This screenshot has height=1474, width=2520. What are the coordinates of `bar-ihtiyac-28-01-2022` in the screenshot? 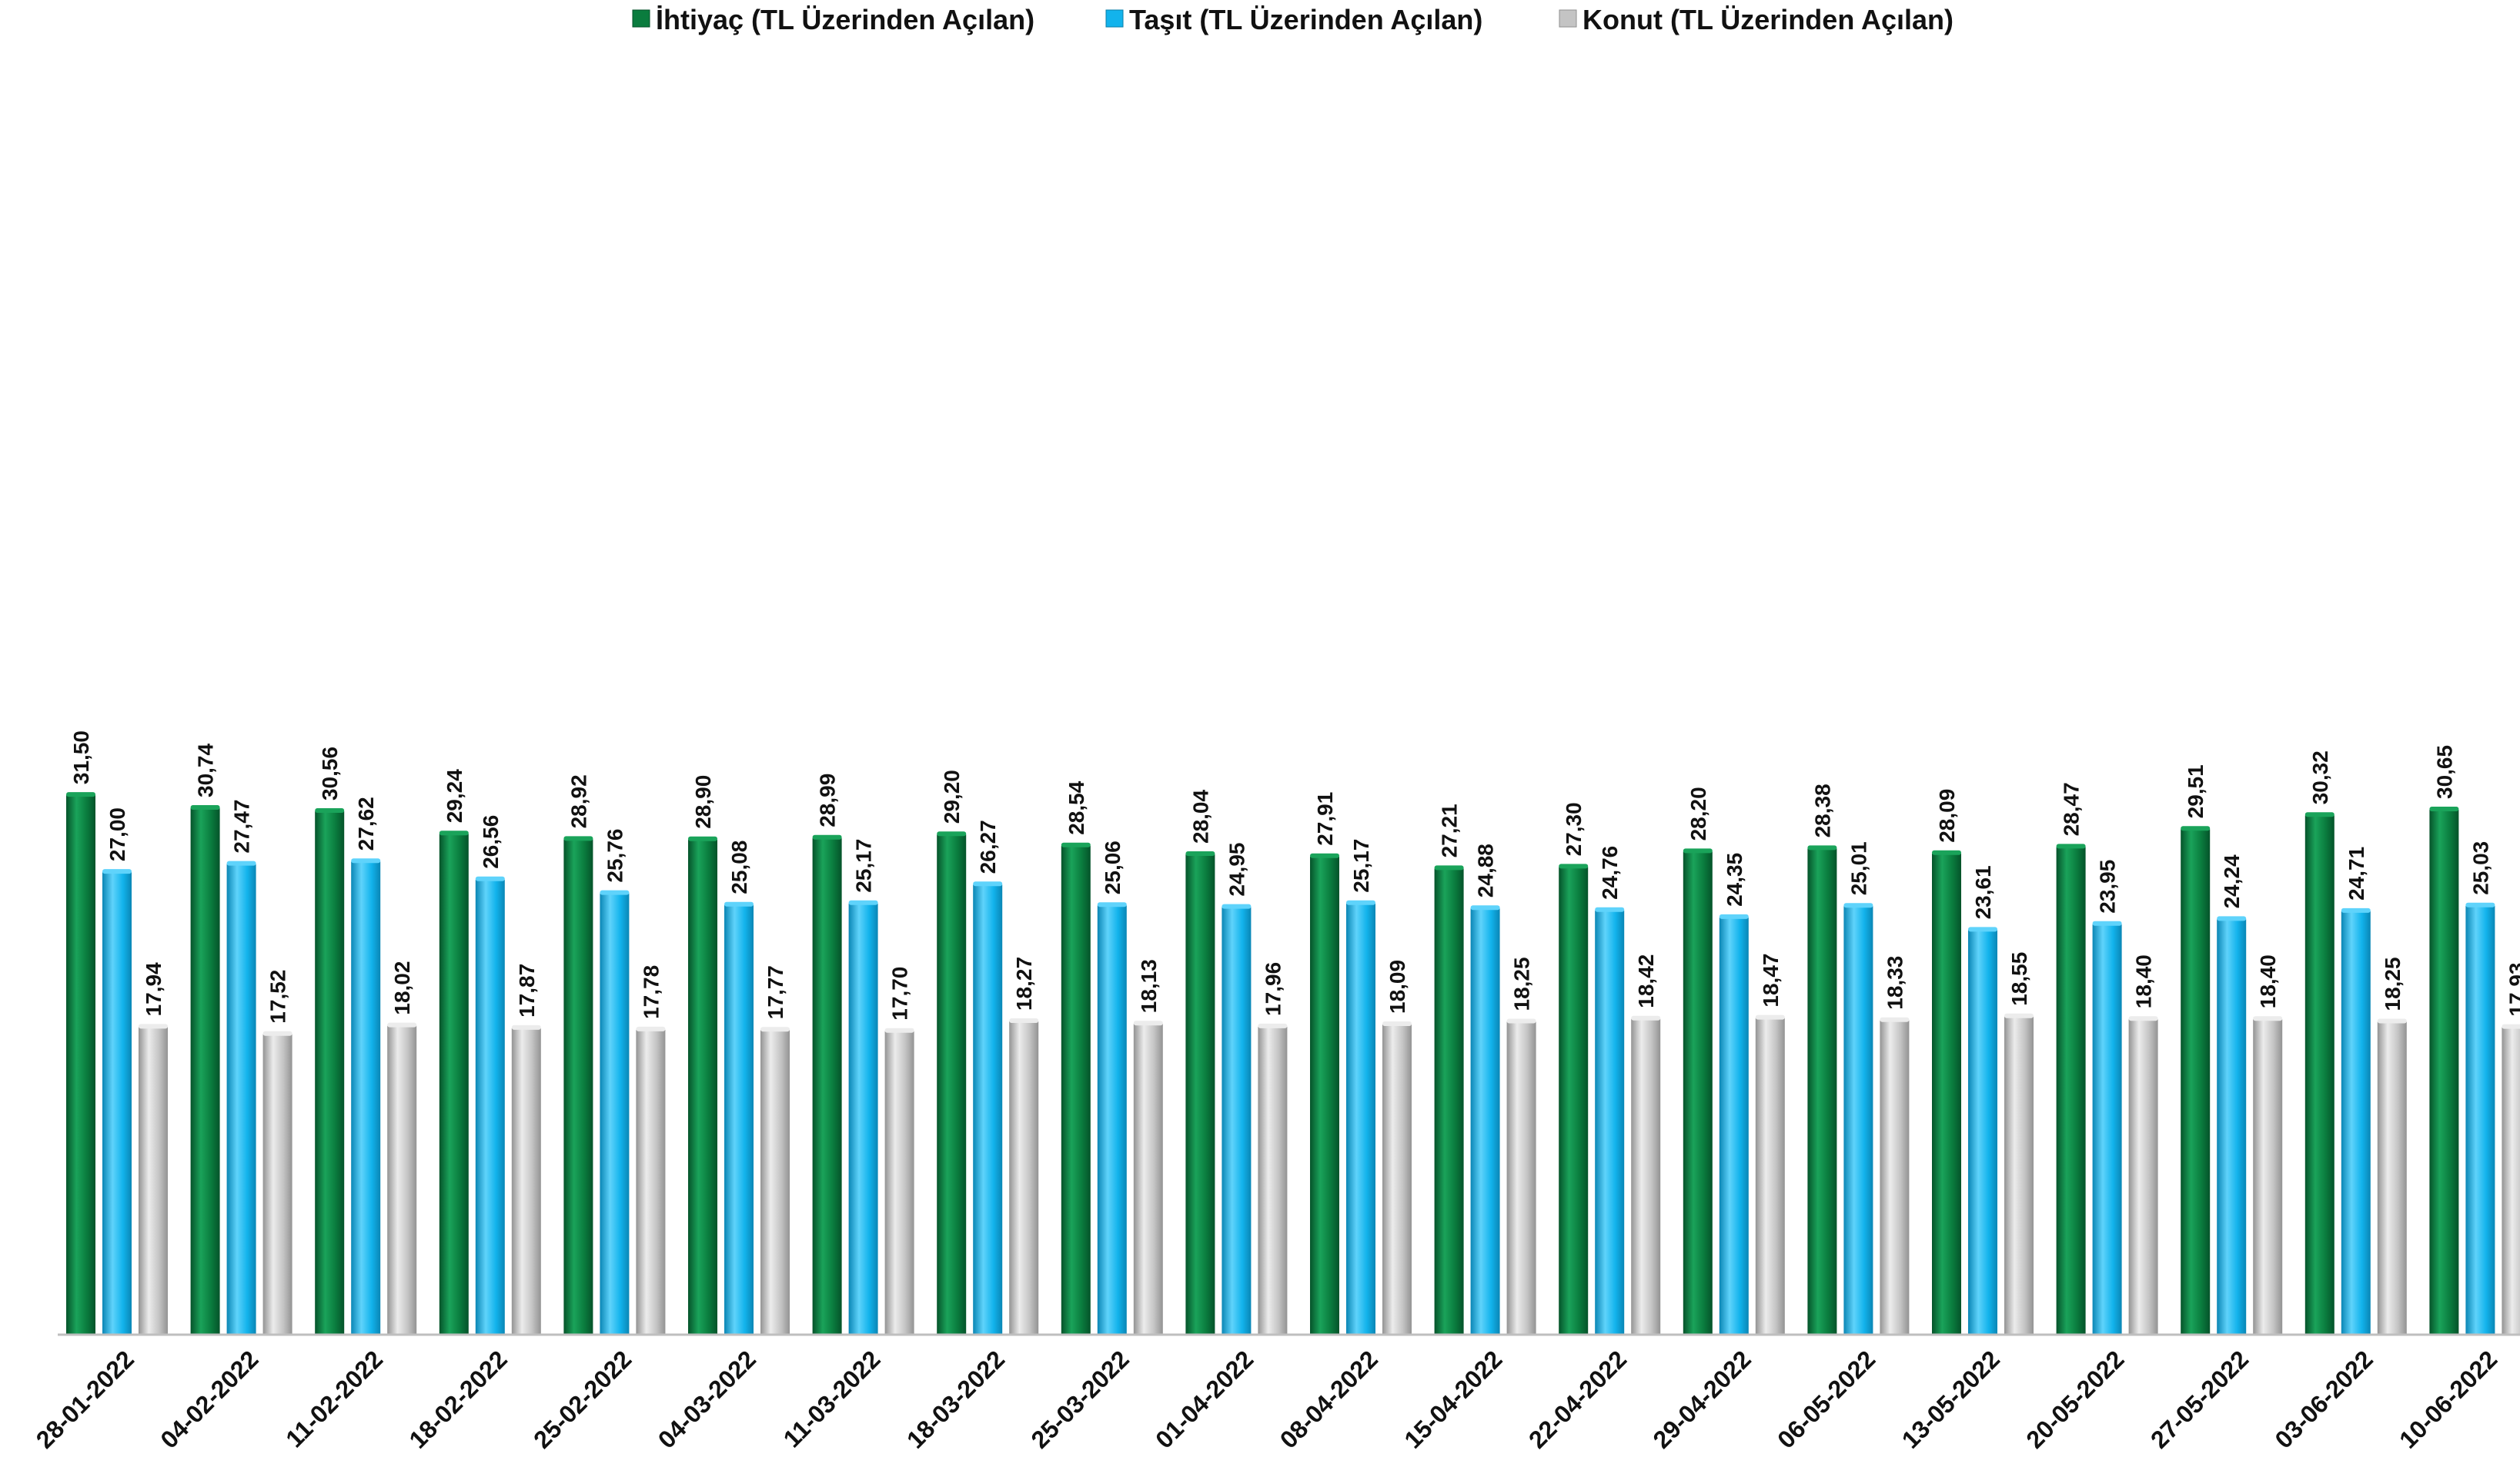 It's located at (80, 1064).